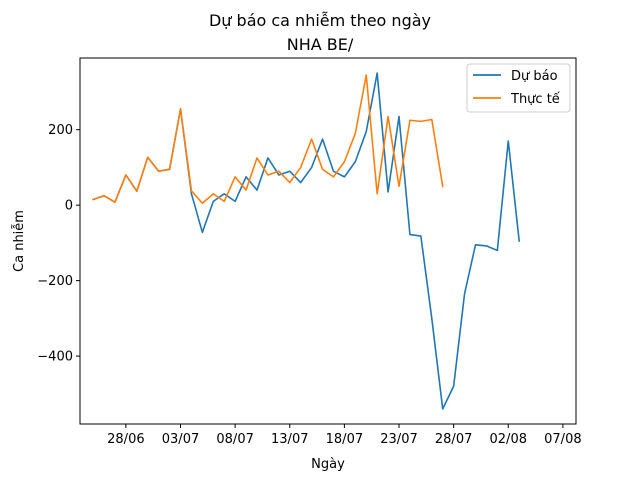 Image resolution: width=640 pixels, height=485 pixels. Describe the element at coordinates (535, 99) in the screenshot. I see `legend-label-thuc-te: Thực tế` at that location.